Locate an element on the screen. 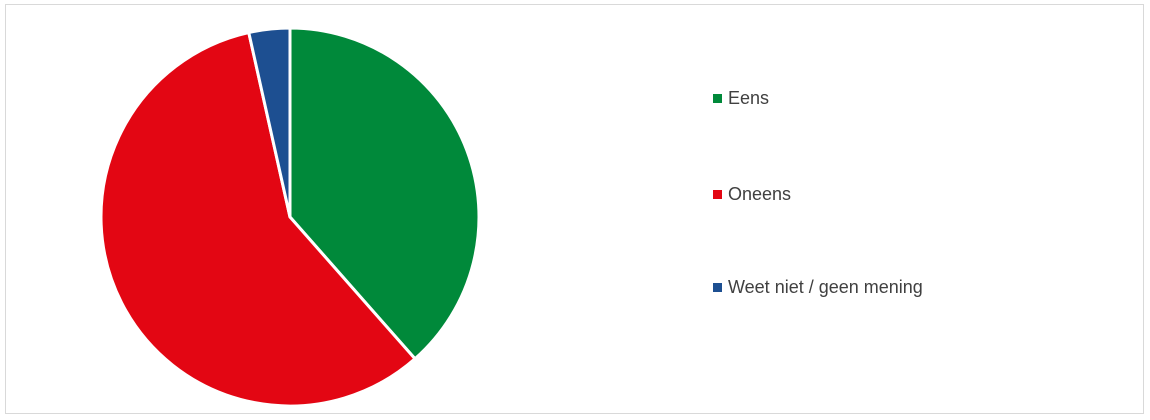 This screenshot has width=1150, height=420. legend-swatch-weet-niet is located at coordinates (717, 287).